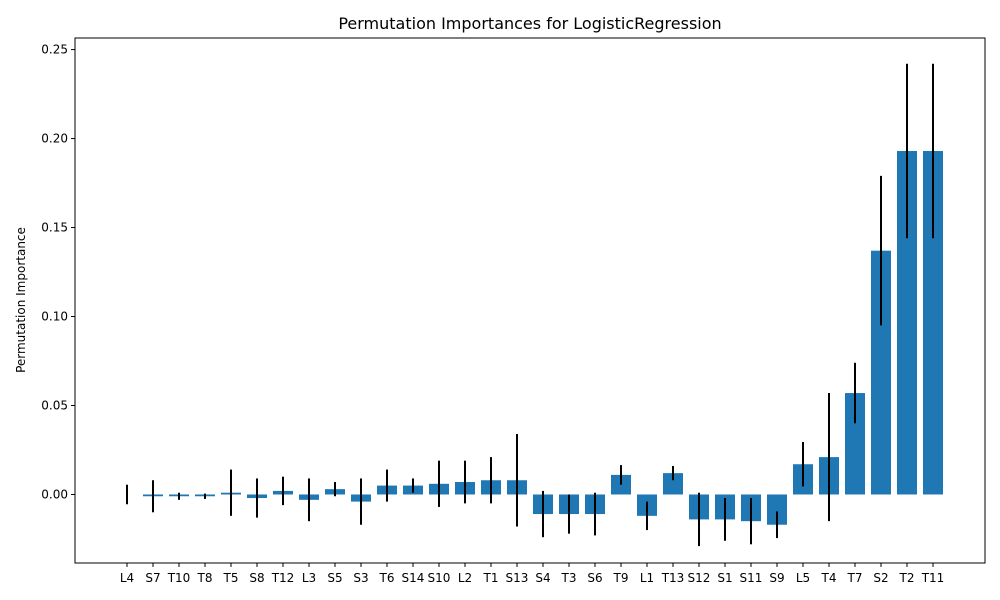  What do you see at coordinates (360, 578) in the screenshot?
I see `x-tick-label: S3` at bounding box center [360, 578].